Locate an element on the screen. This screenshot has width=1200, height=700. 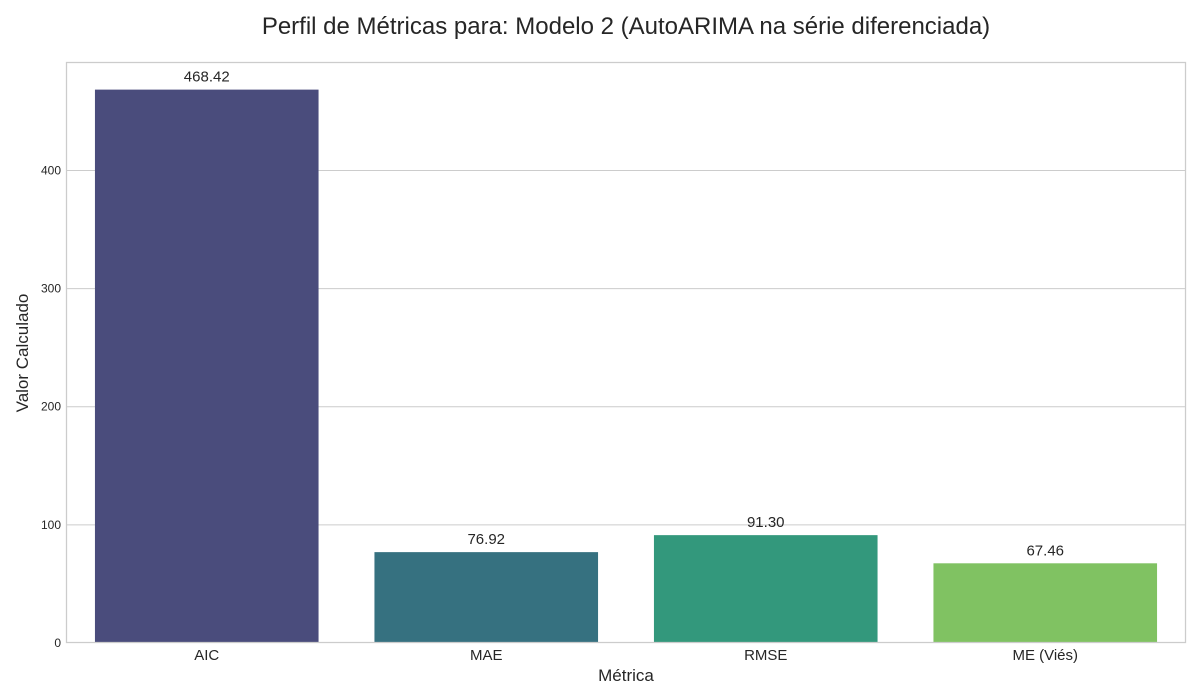
y-tick-label: 100 is located at coordinates (51, 525).